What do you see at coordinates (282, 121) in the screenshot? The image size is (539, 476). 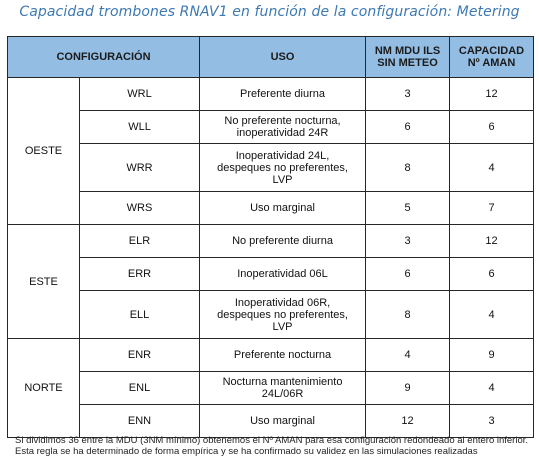 I see `uso-line: No preferente nocturna,` at bounding box center [282, 121].